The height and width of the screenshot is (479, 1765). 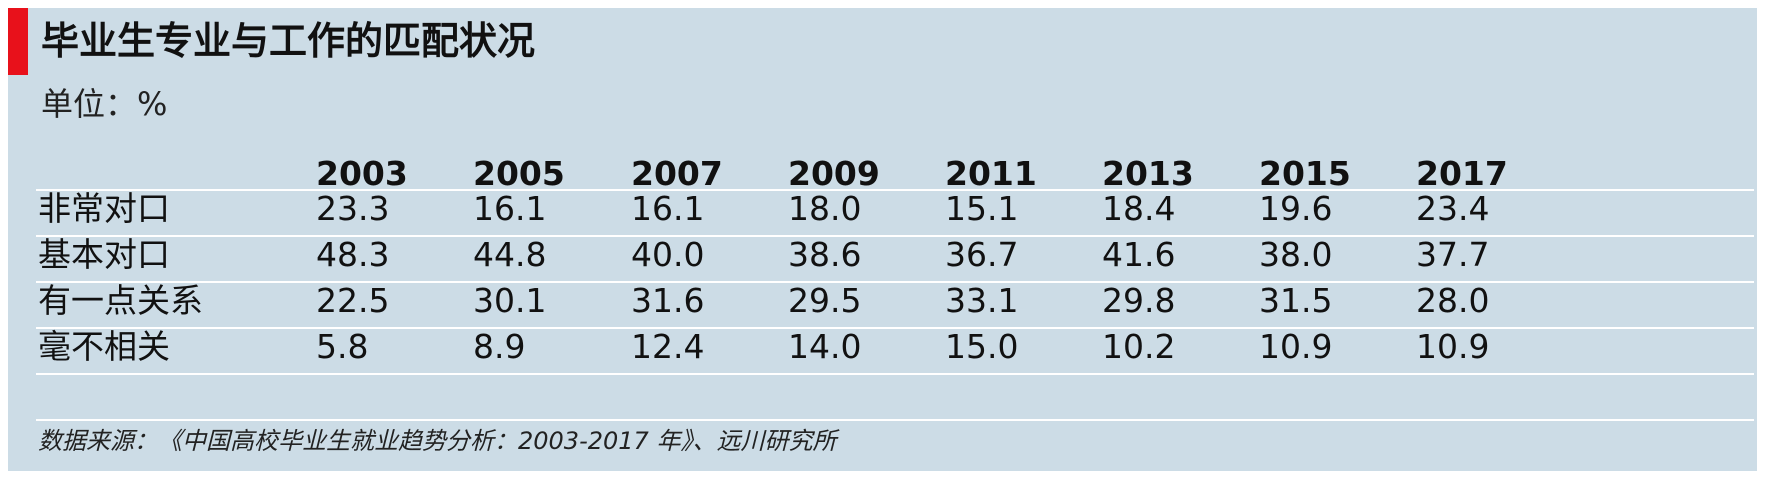 I want to click on table-cell-r3-2005: 8.9, so click(x=499, y=346).